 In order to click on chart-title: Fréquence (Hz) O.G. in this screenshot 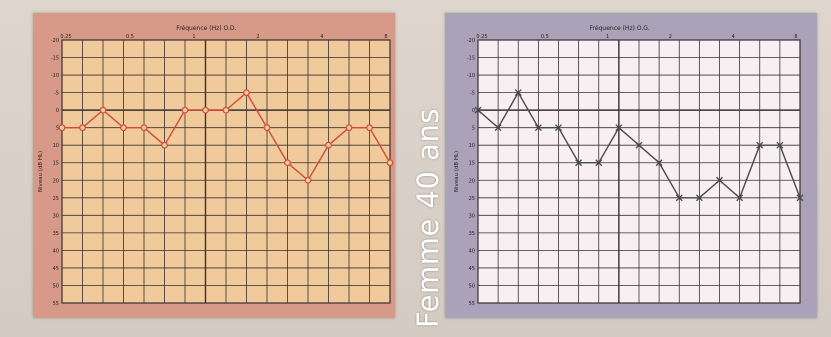, I will do `click(620, 28)`.